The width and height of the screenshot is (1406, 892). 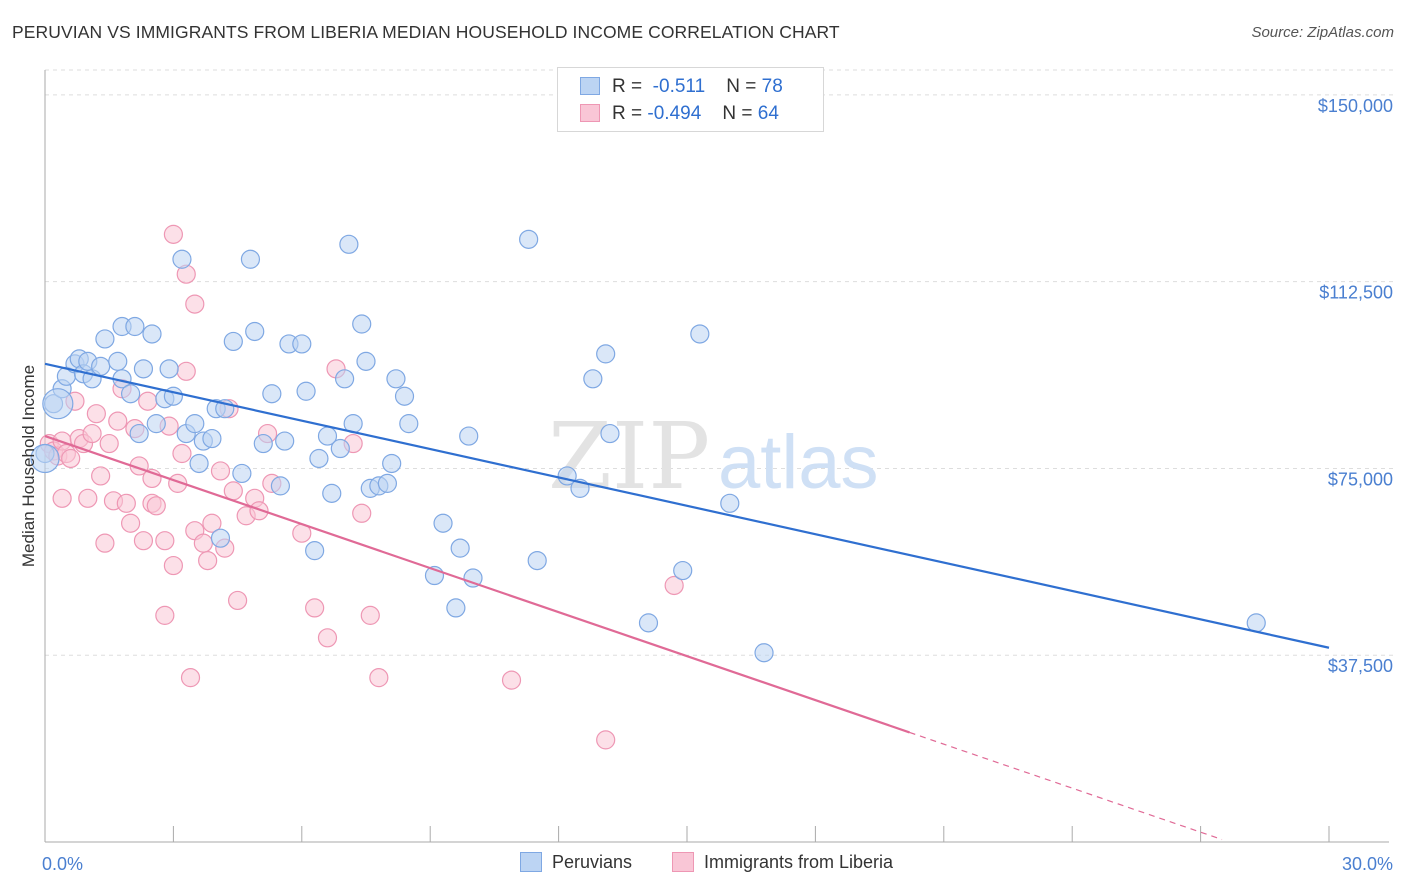 I want to click on bottom-legend-liberia: Immigrants from Liberia, so click(x=782, y=862).